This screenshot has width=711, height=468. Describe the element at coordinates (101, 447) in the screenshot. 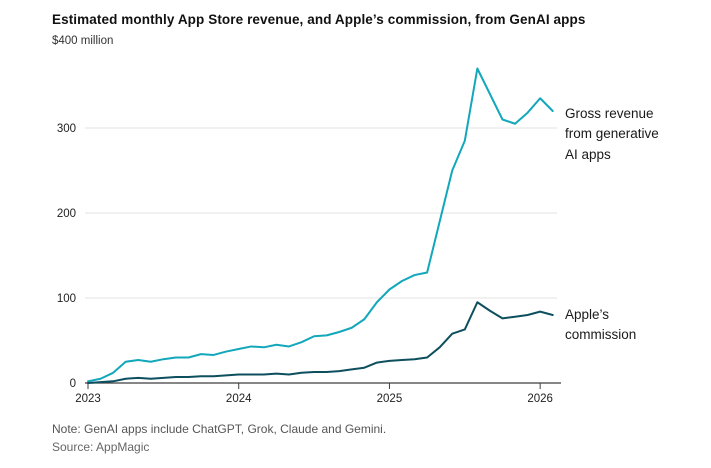

I see `chart-source: Source: AppMagic` at that location.